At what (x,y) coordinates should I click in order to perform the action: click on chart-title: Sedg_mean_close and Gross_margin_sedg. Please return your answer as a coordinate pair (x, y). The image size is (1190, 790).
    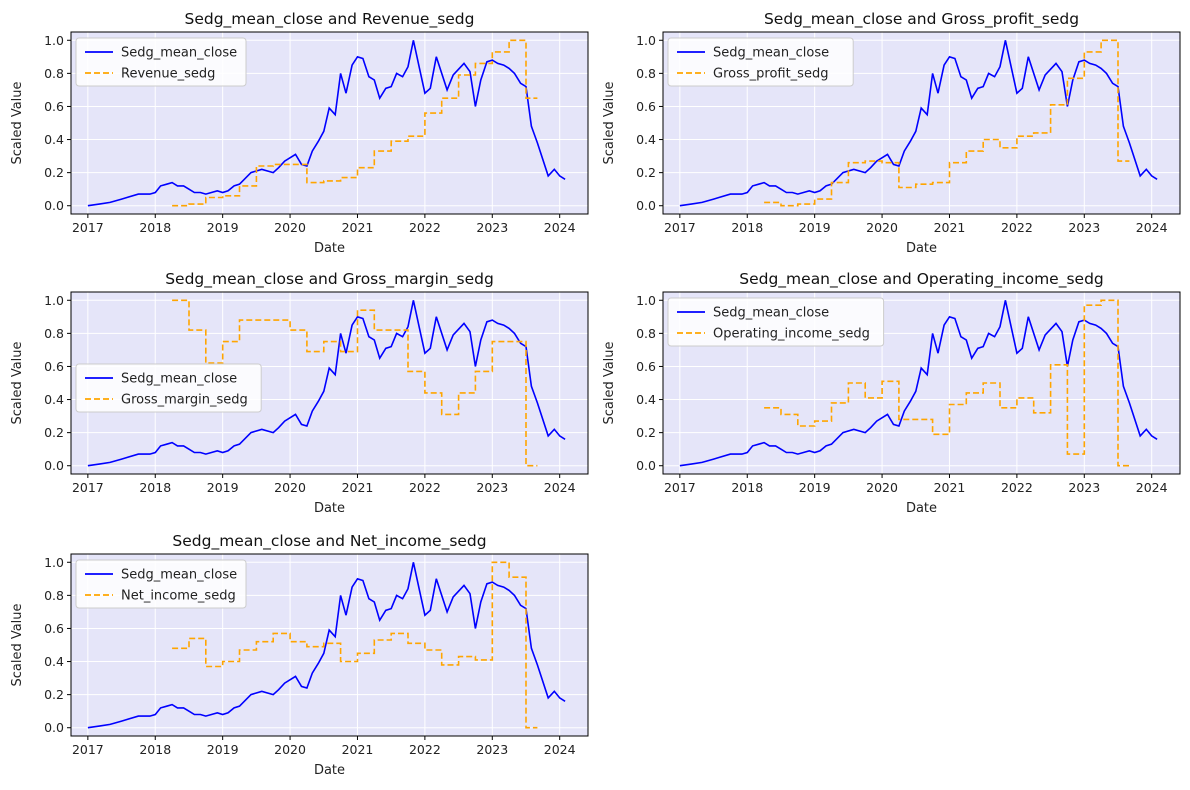
    Looking at the image, I should click on (329, 279).